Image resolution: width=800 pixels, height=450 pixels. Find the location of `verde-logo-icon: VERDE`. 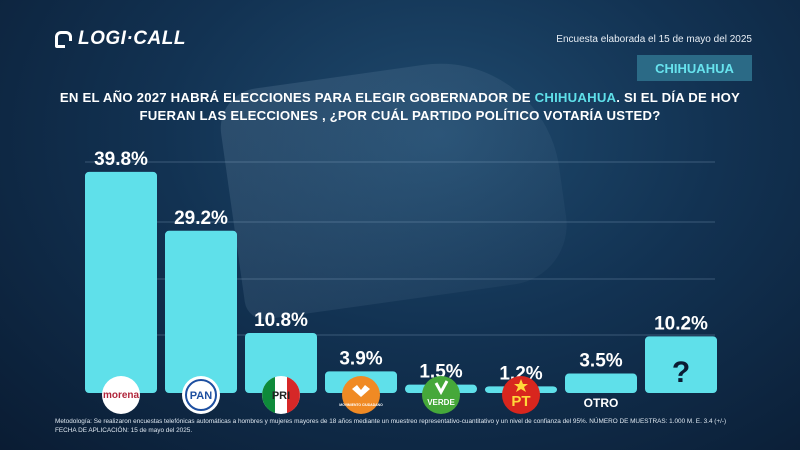

verde-logo-icon: VERDE is located at coordinates (441, 395).